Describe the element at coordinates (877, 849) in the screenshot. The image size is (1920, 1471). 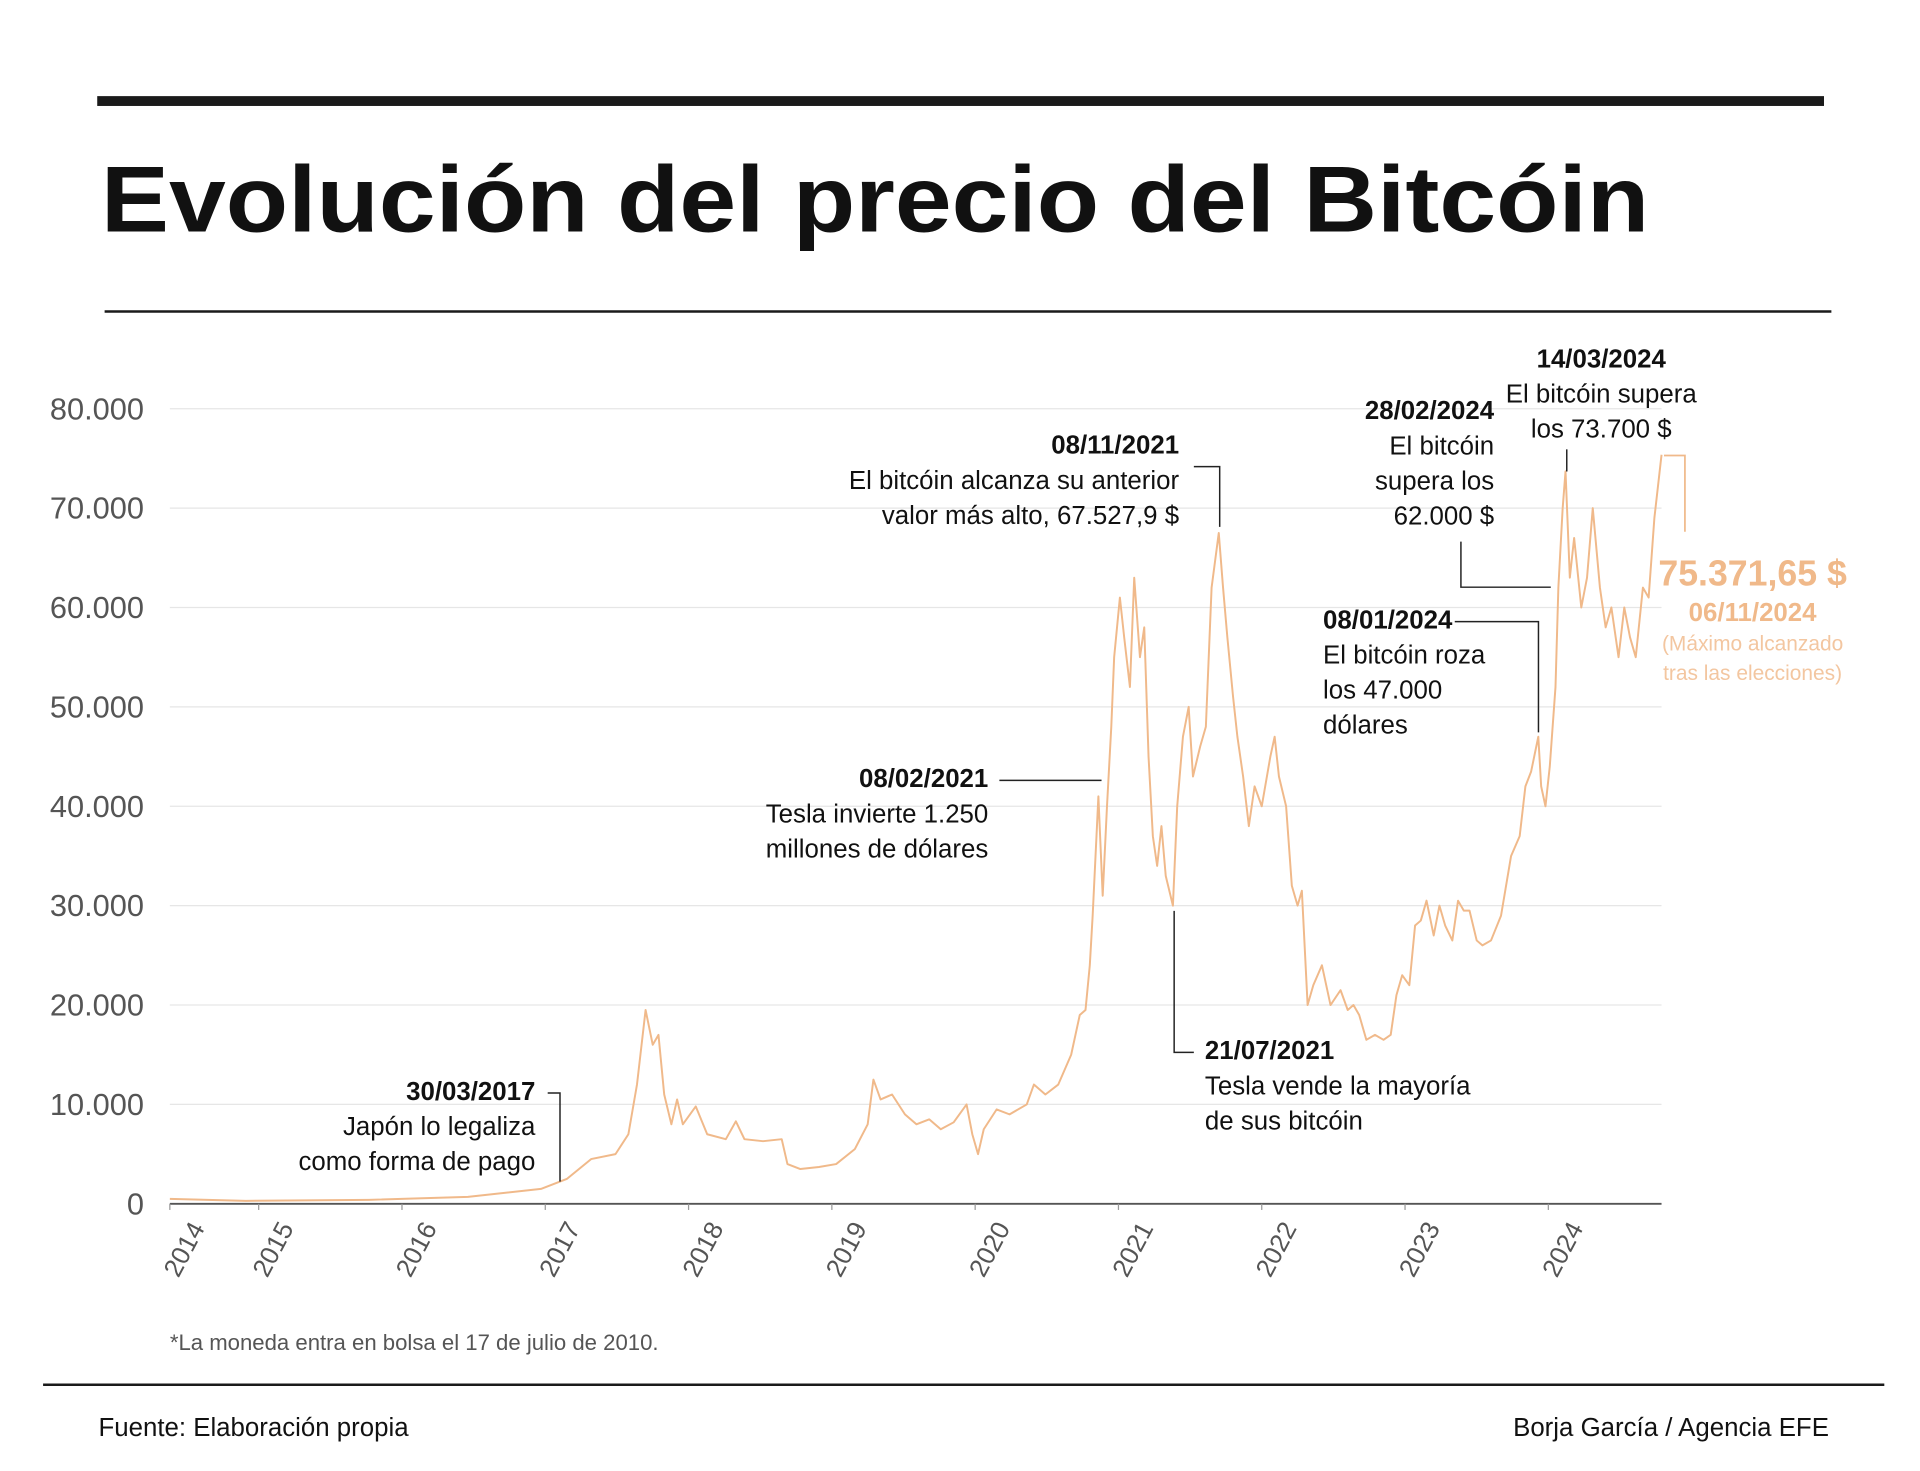
I see `annotation-text: millones de dólares` at that location.